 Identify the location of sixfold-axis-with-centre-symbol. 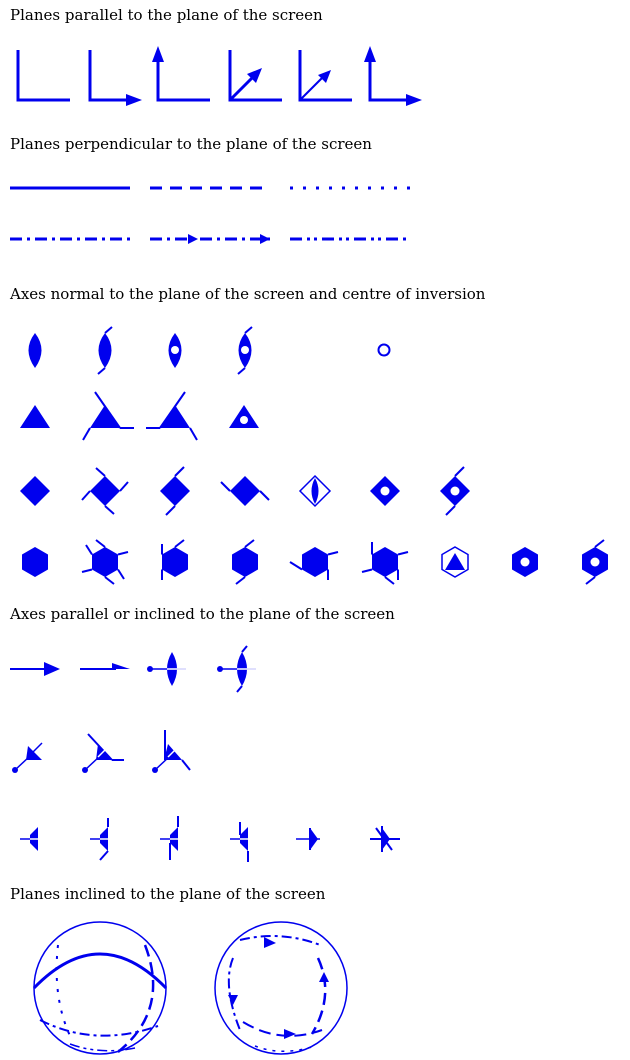
(525, 562).